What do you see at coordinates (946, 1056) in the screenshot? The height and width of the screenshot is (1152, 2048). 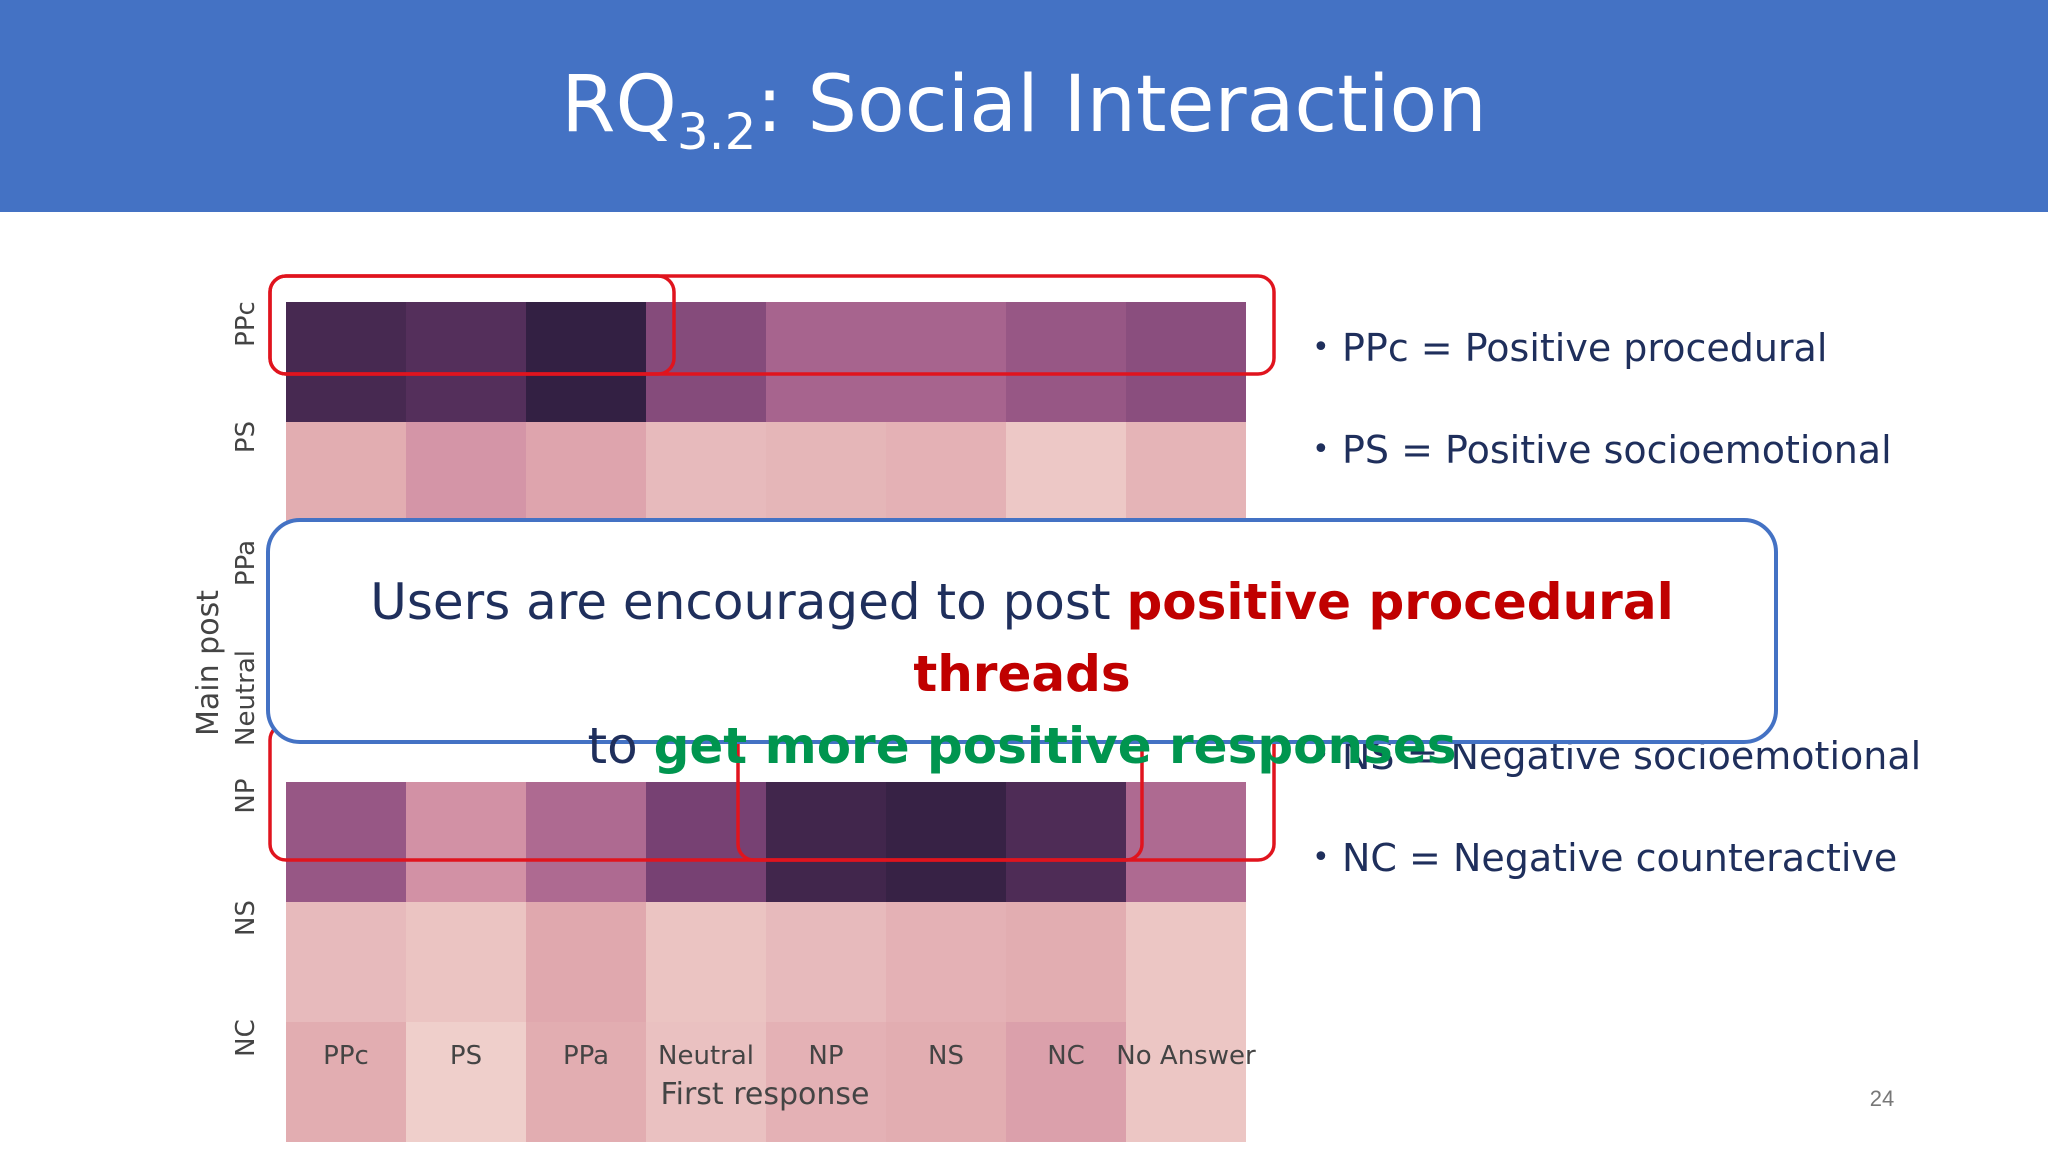 I see `x-tick-label: NS` at bounding box center [946, 1056].